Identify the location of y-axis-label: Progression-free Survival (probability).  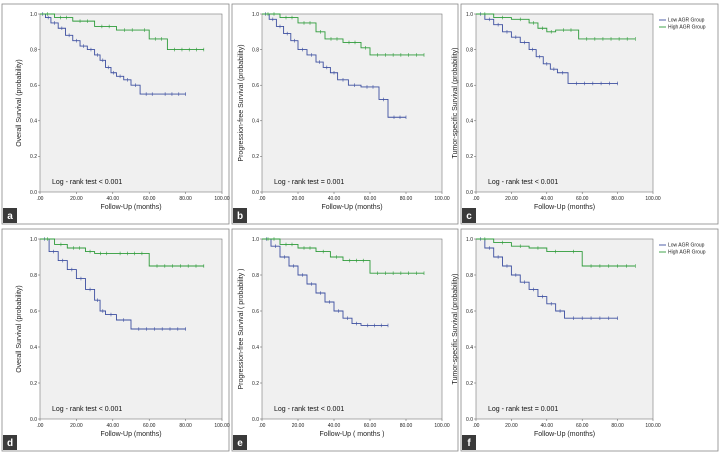
(241, 102).